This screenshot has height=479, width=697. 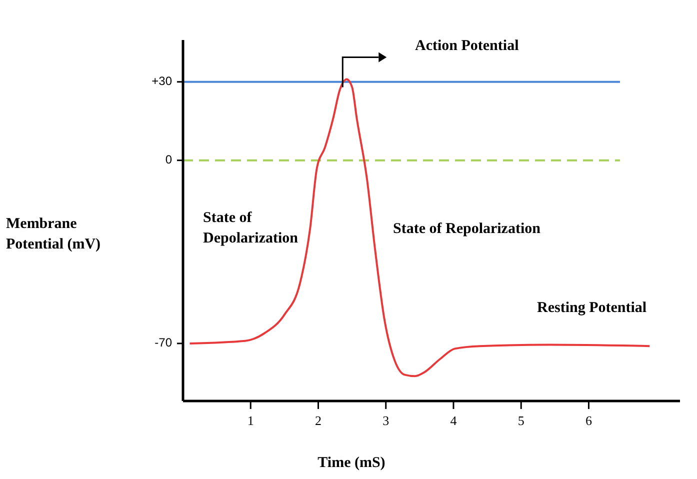 What do you see at coordinates (163, 343) in the screenshot?
I see `y-tick-label: -70` at bounding box center [163, 343].